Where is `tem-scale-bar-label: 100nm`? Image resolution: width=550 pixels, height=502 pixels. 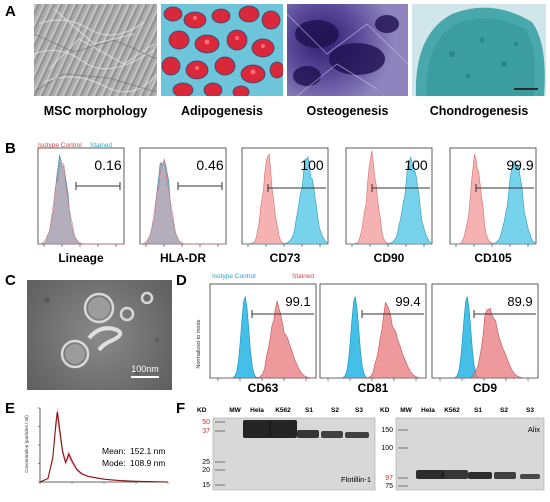
tem-scale-bar-label: 100nm is located at coordinates (145, 369).